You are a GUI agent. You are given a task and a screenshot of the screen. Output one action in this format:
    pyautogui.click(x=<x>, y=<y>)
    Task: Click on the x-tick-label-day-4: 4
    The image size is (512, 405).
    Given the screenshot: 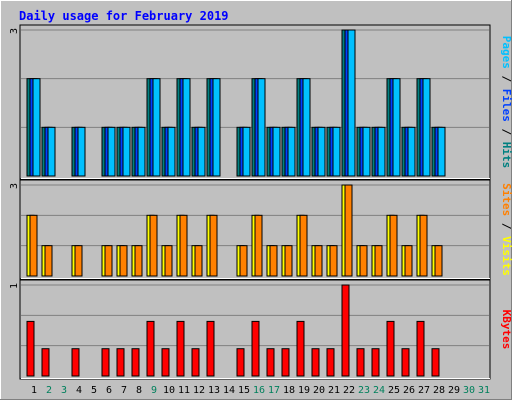 What is the action you would take?
    pyautogui.click(x=79, y=390)
    